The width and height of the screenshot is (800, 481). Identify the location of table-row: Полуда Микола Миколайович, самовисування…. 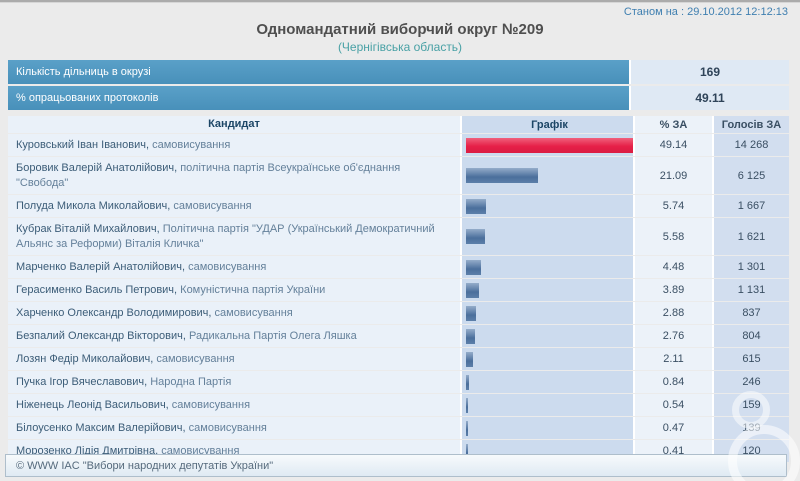
(398, 206).